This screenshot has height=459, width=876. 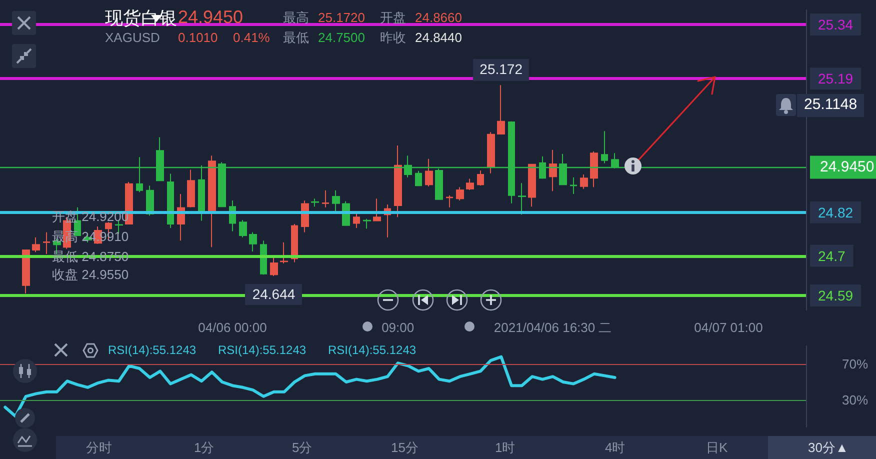 What do you see at coordinates (341, 18) in the screenshot?
I see `annotation: 25.1720` at bounding box center [341, 18].